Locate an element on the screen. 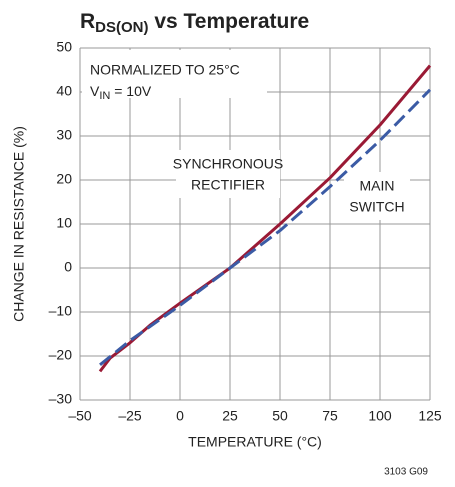  y-tick-label: 50 is located at coordinates (64, 47).